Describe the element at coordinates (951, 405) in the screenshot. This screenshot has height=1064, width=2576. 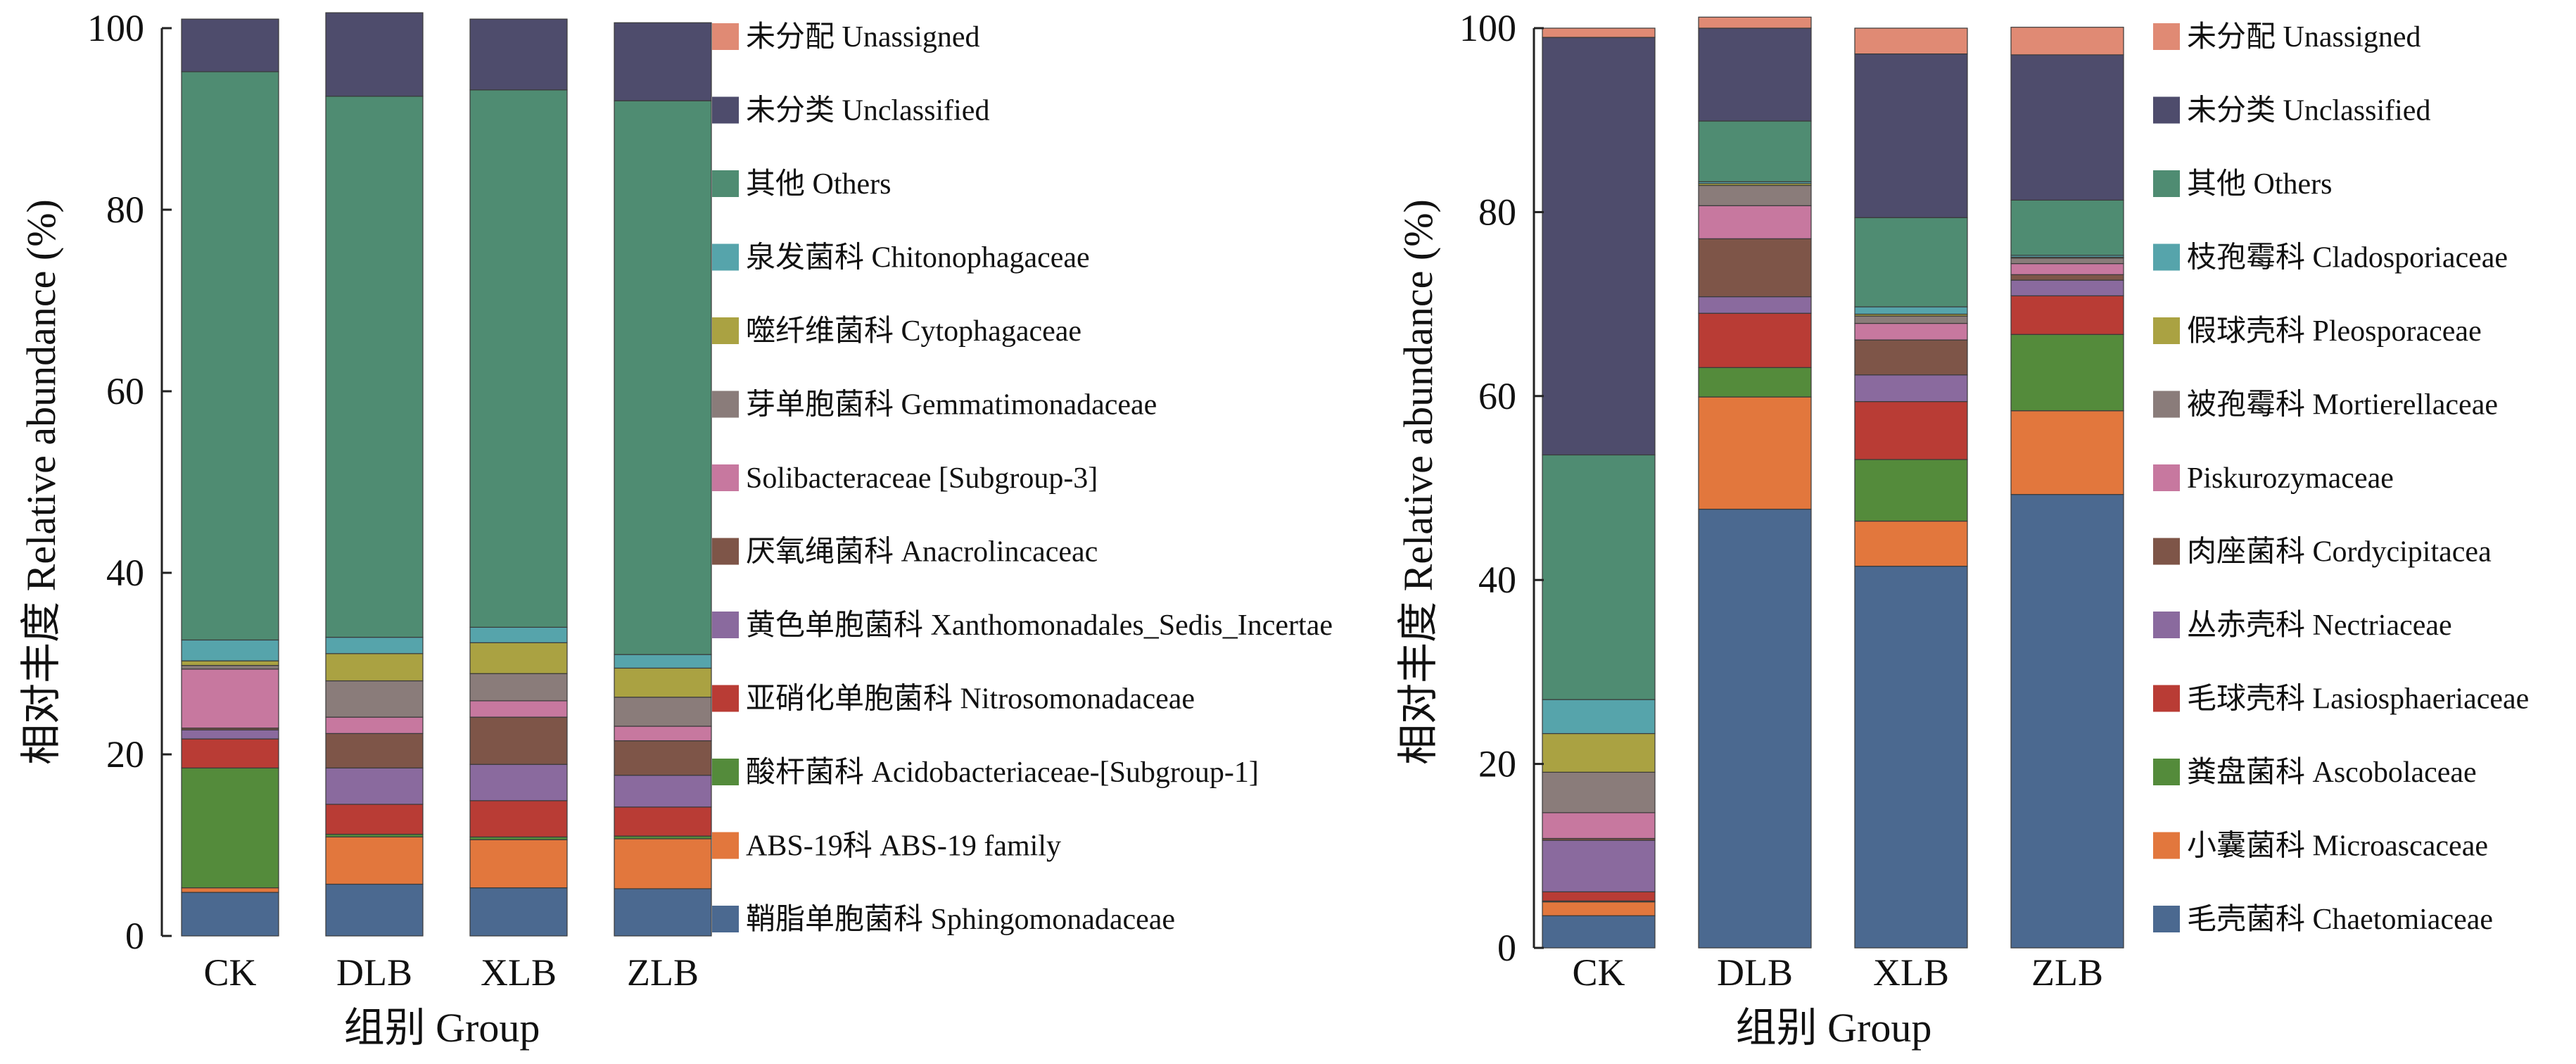
I see `legend-label: 芽单胞菌科 Gemmatimonadaceae` at that location.